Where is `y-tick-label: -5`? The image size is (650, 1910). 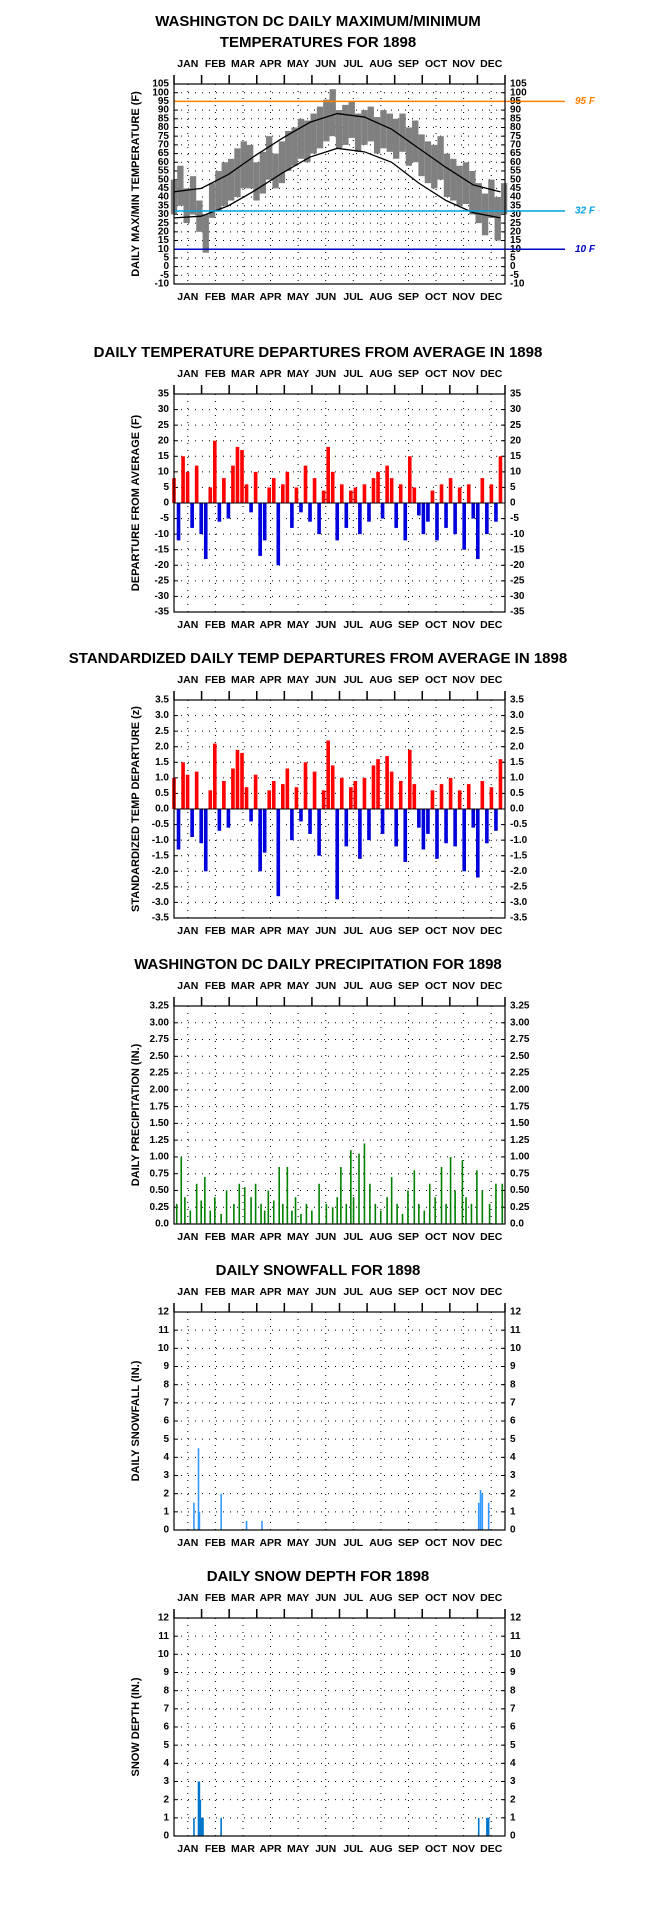
y-tick-label: -5 is located at coordinates (514, 275).